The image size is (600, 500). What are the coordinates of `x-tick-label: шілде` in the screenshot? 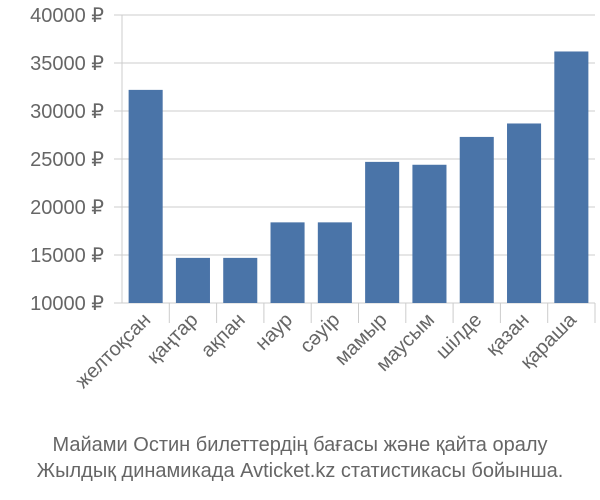 It's located at (459, 336).